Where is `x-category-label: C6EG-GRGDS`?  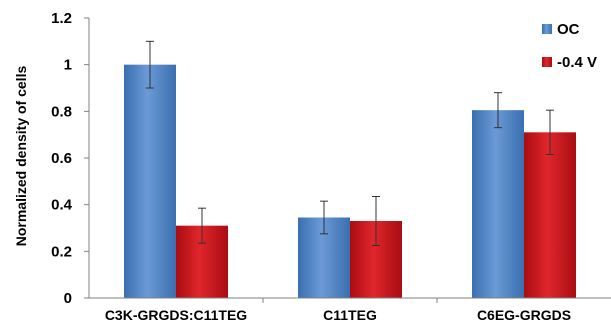 x-category-label: C6EG-GRGDS is located at coordinates (524, 315).